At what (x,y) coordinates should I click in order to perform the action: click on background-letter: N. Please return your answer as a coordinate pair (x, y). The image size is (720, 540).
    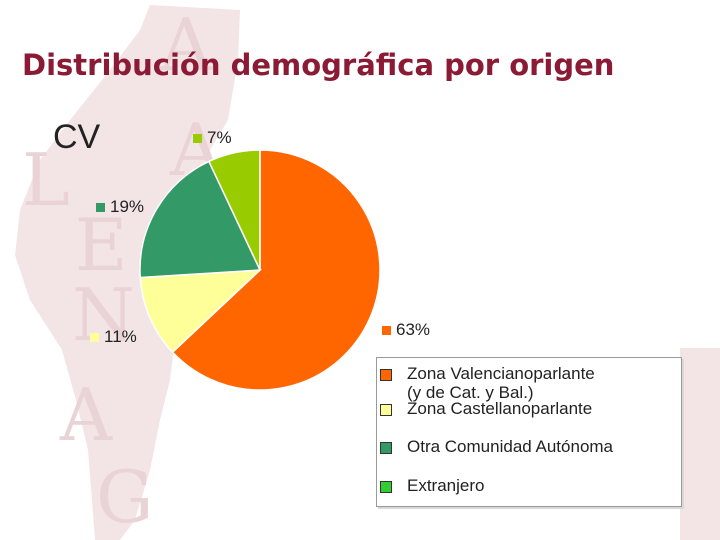
    Looking at the image, I should click on (103, 315).